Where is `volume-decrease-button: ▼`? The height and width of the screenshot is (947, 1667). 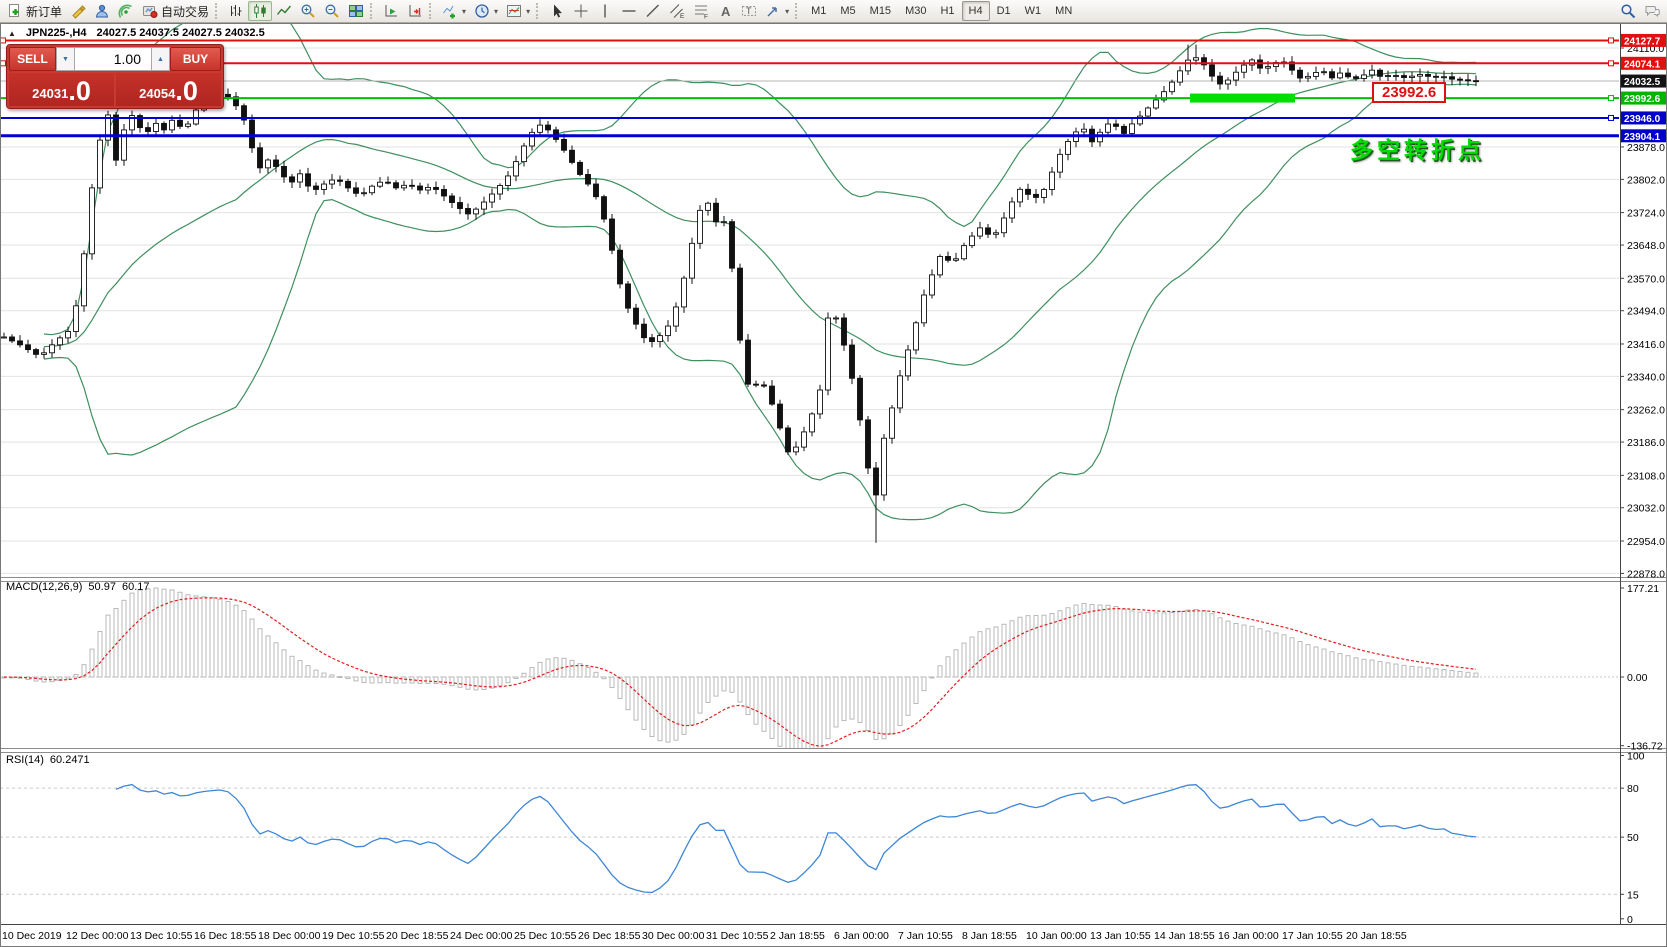 volume-decrease-button: ▼ is located at coordinates (65, 59).